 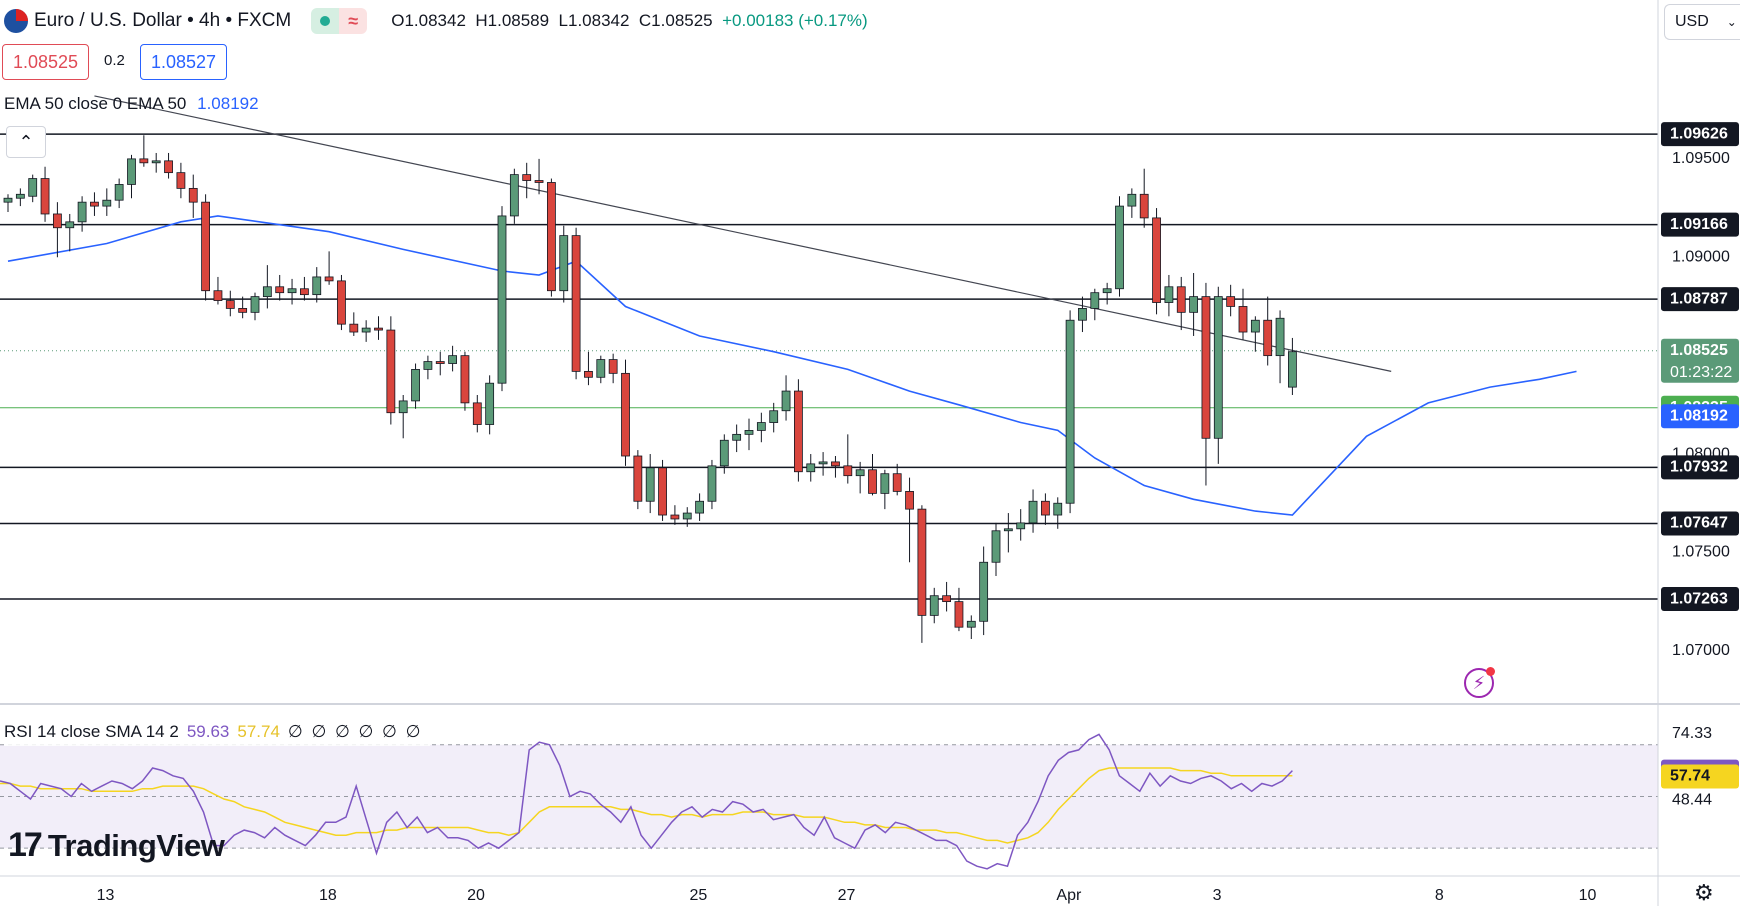 What do you see at coordinates (95, 103) in the screenshot?
I see `ema-legend-label: EMA 50 close 0 EMA 50` at bounding box center [95, 103].